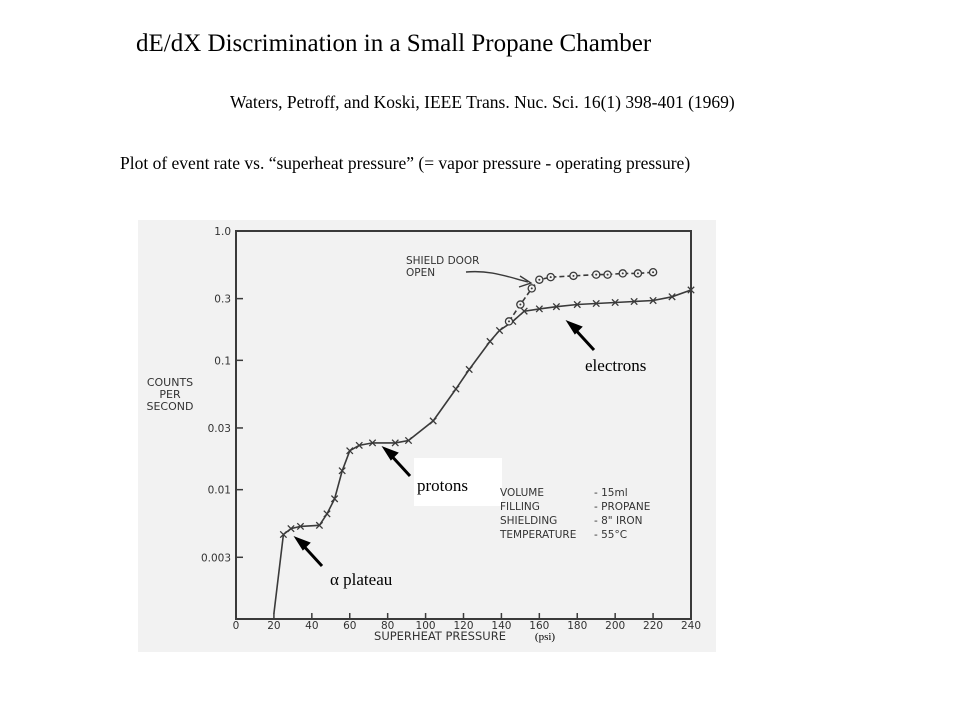  Describe the element at coordinates (618, 521) in the screenshot. I see `shielding-value: - 8" IRON` at that location.